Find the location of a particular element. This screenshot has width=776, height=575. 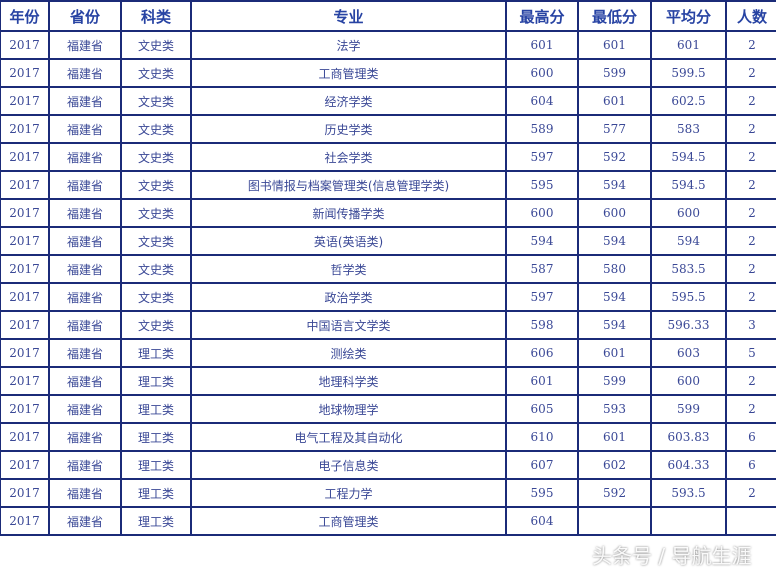

cell-major: 政治学类 is located at coordinates (348, 297).